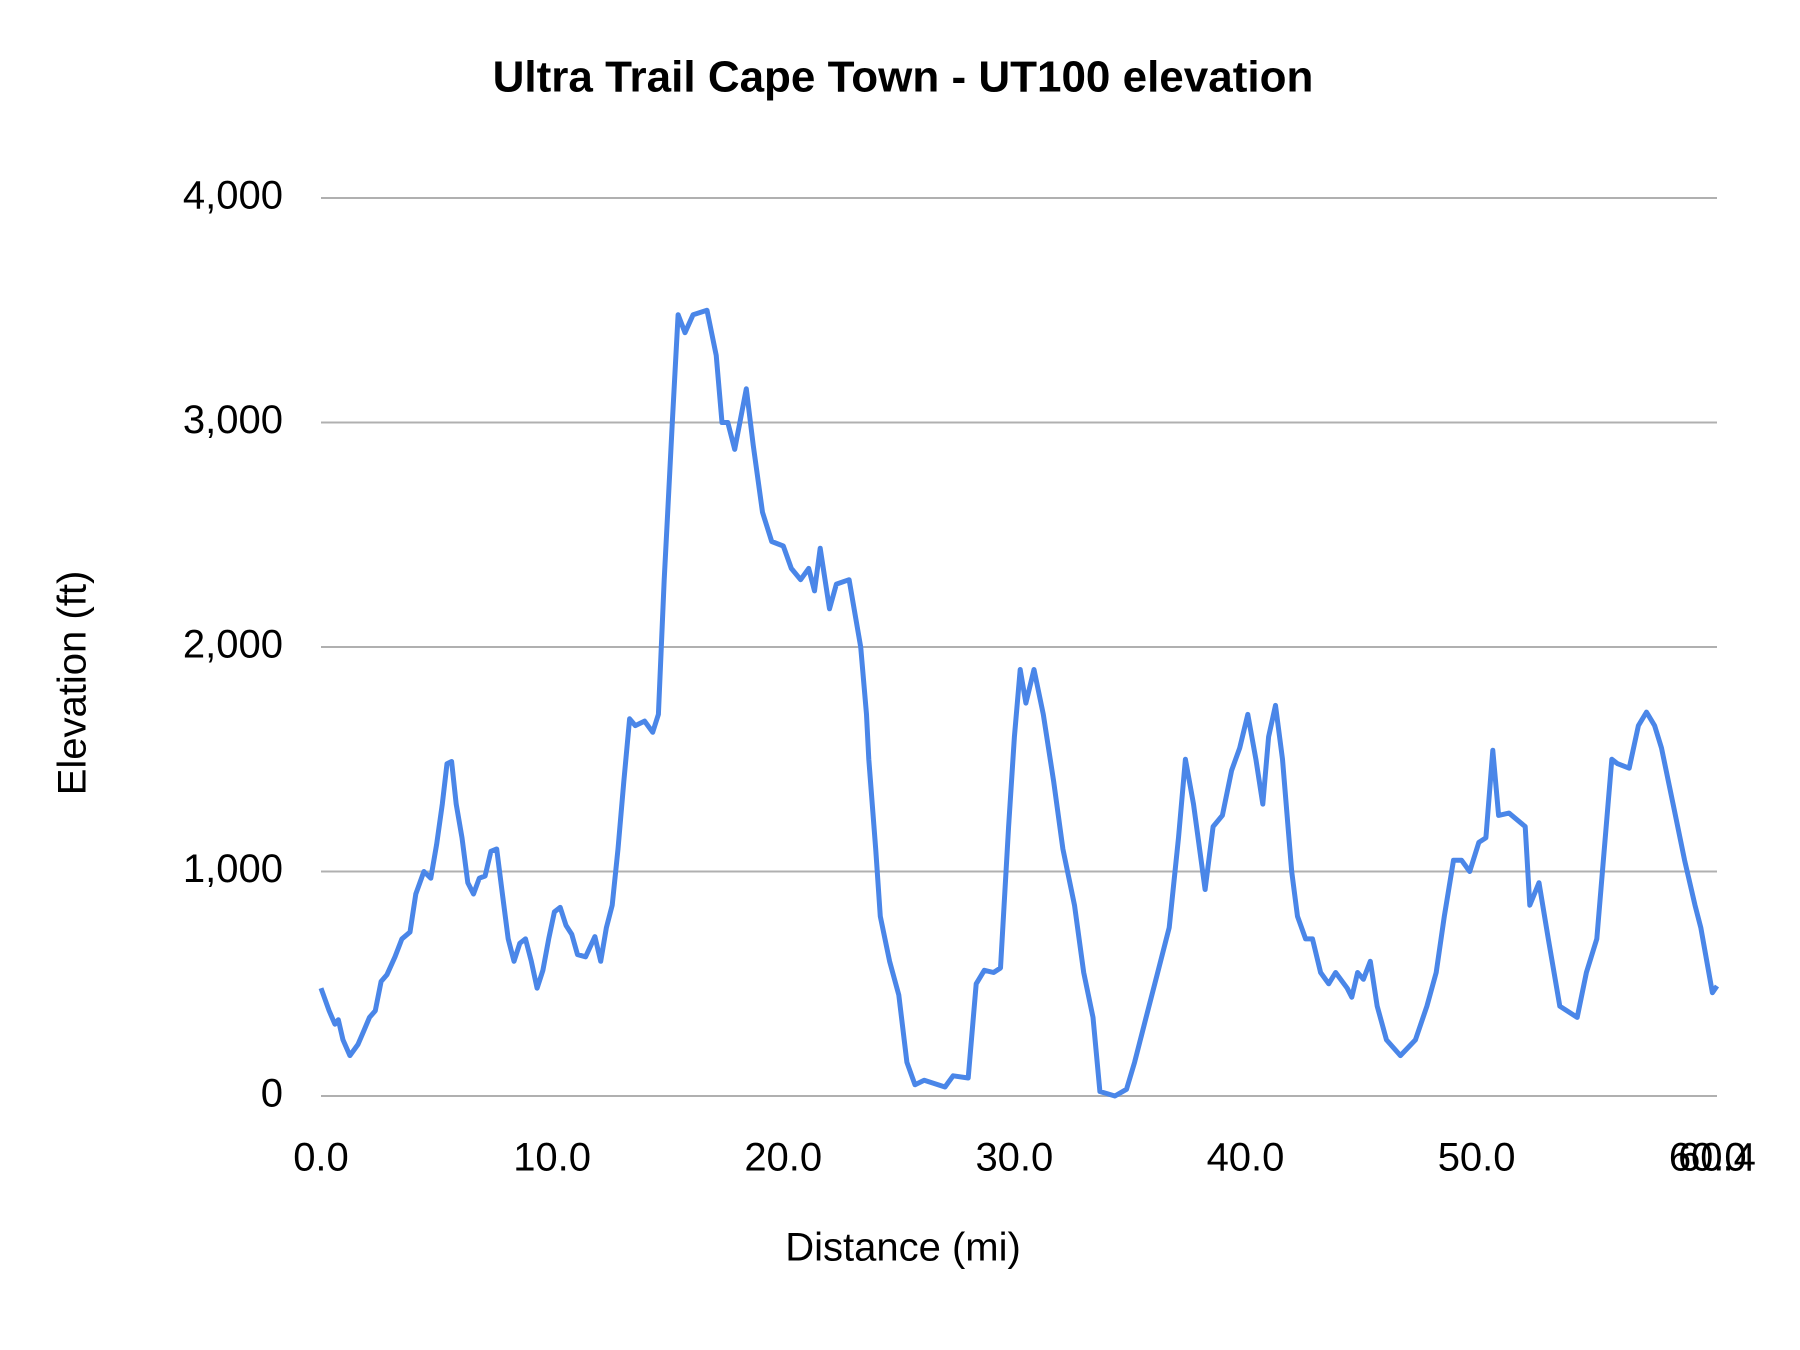 The width and height of the screenshot is (1800, 1350). What do you see at coordinates (1246, 1158) in the screenshot?
I see `x-tick-label: 40.0` at bounding box center [1246, 1158].